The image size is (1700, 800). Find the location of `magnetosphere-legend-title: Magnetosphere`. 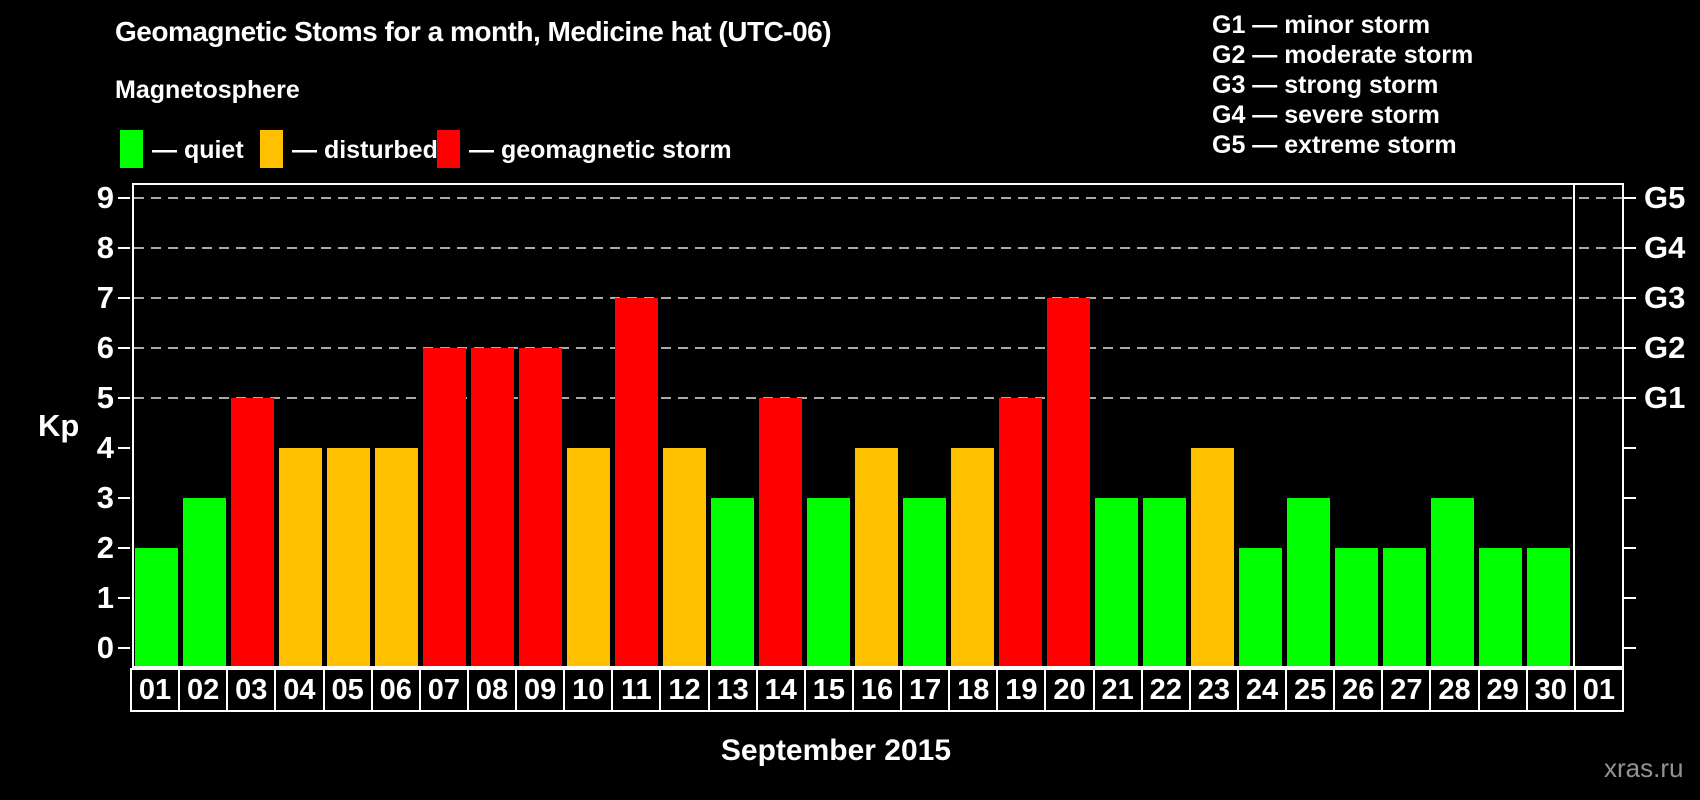

magnetosphere-legend-title: Magnetosphere is located at coordinates (207, 90).